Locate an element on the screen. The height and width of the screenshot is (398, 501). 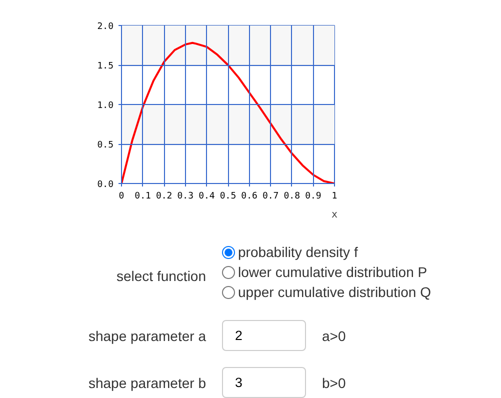
x-tick-label: 0.7 is located at coordinates (270, 197).